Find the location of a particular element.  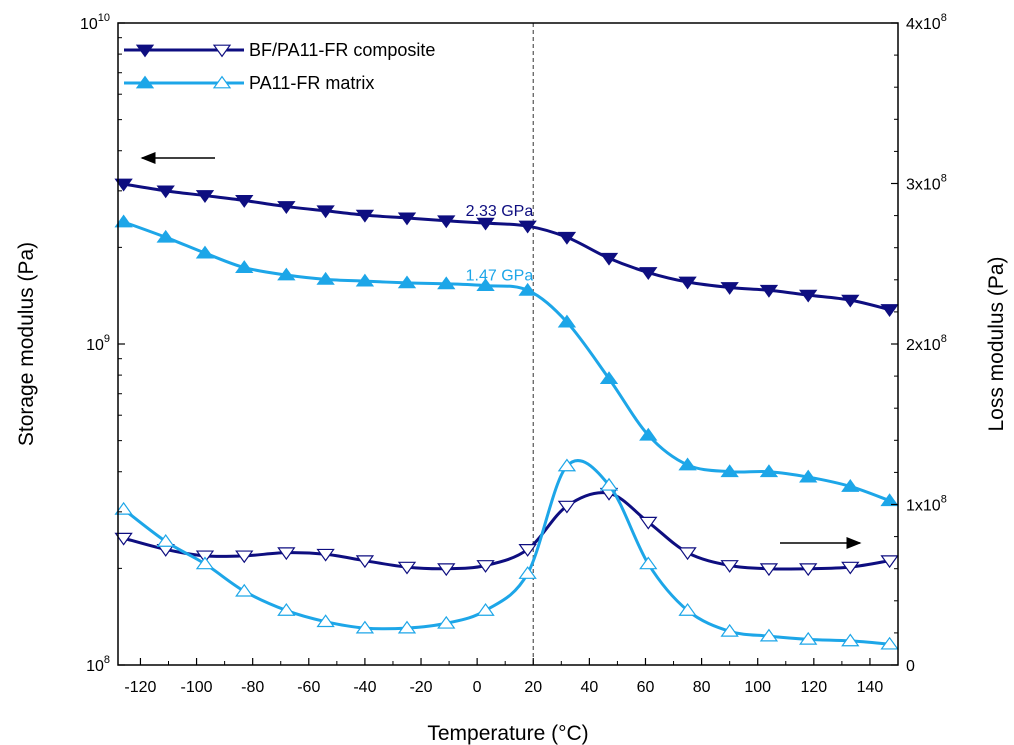

x-tick-label: 60 is located at coordinates (646, 687).